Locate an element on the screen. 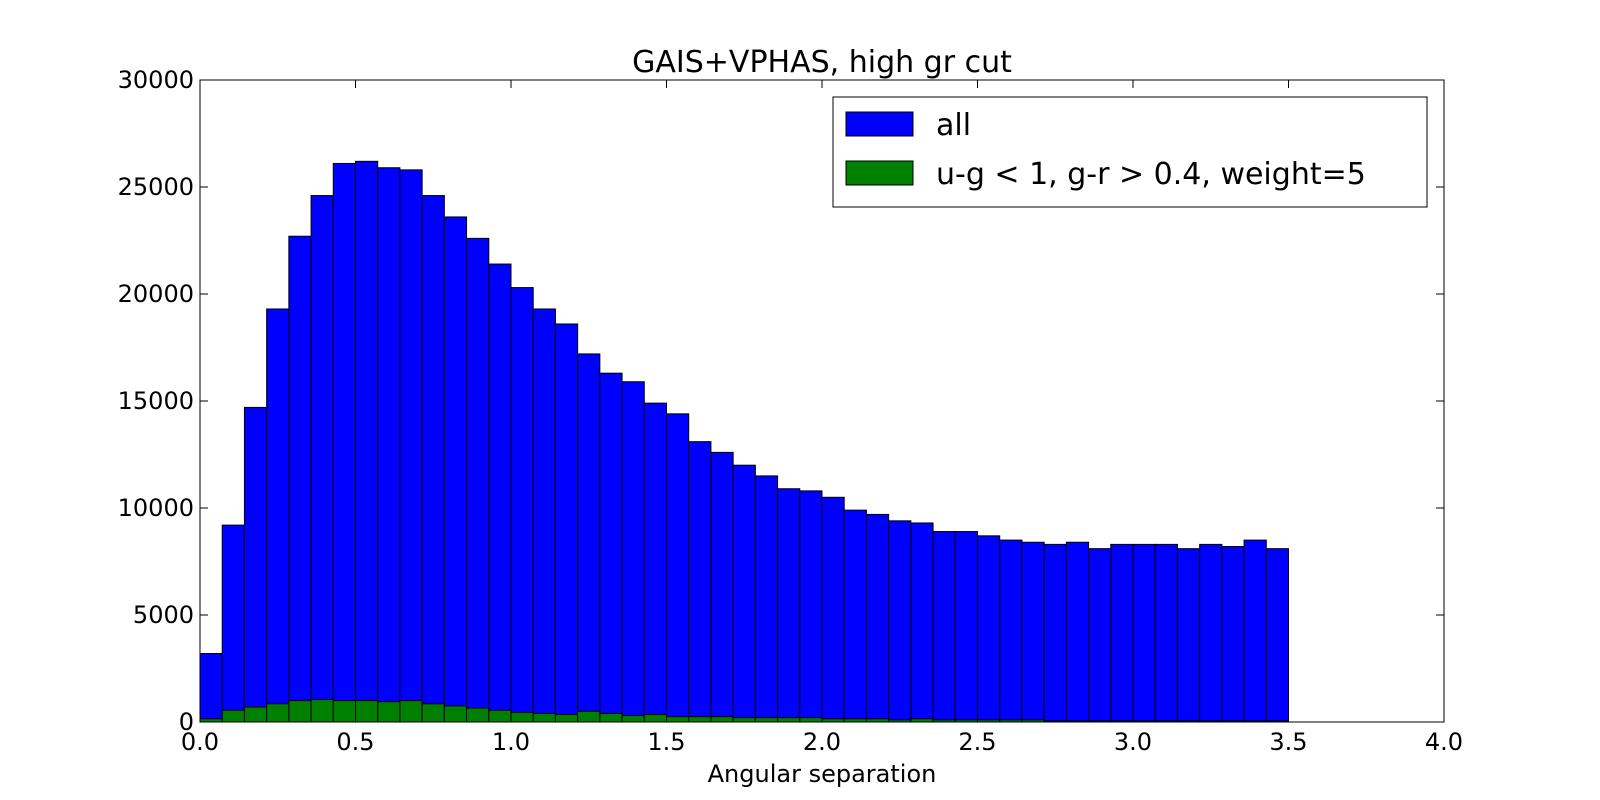 This screenshot has height=800, width=1600. x-tick-label: 1.0 is located at coordinates (511, 742).